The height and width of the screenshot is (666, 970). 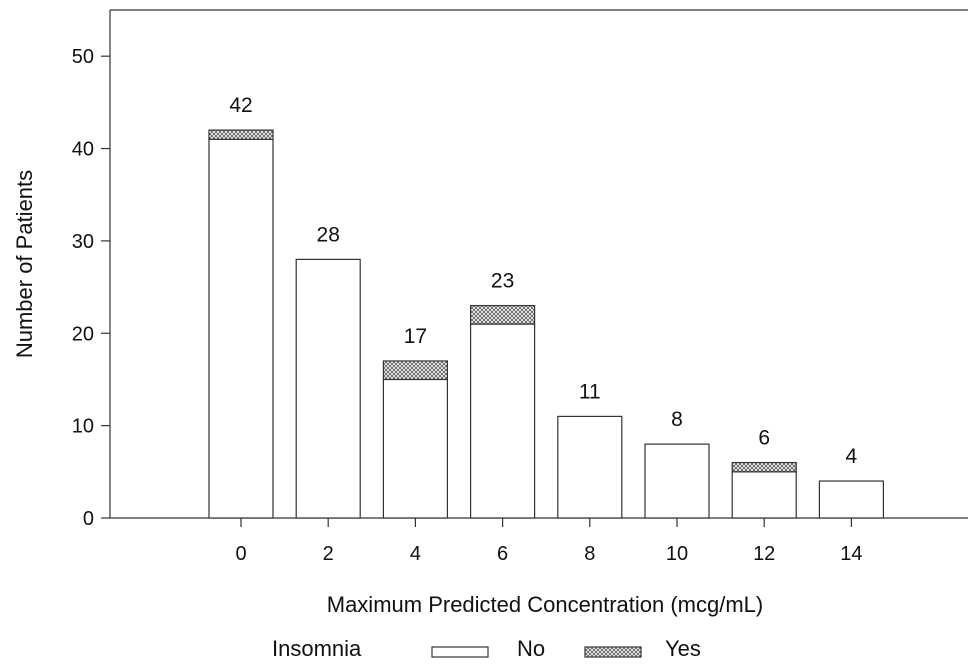 I want to click on y-tick-label: 40, so click(x=83, y=150).